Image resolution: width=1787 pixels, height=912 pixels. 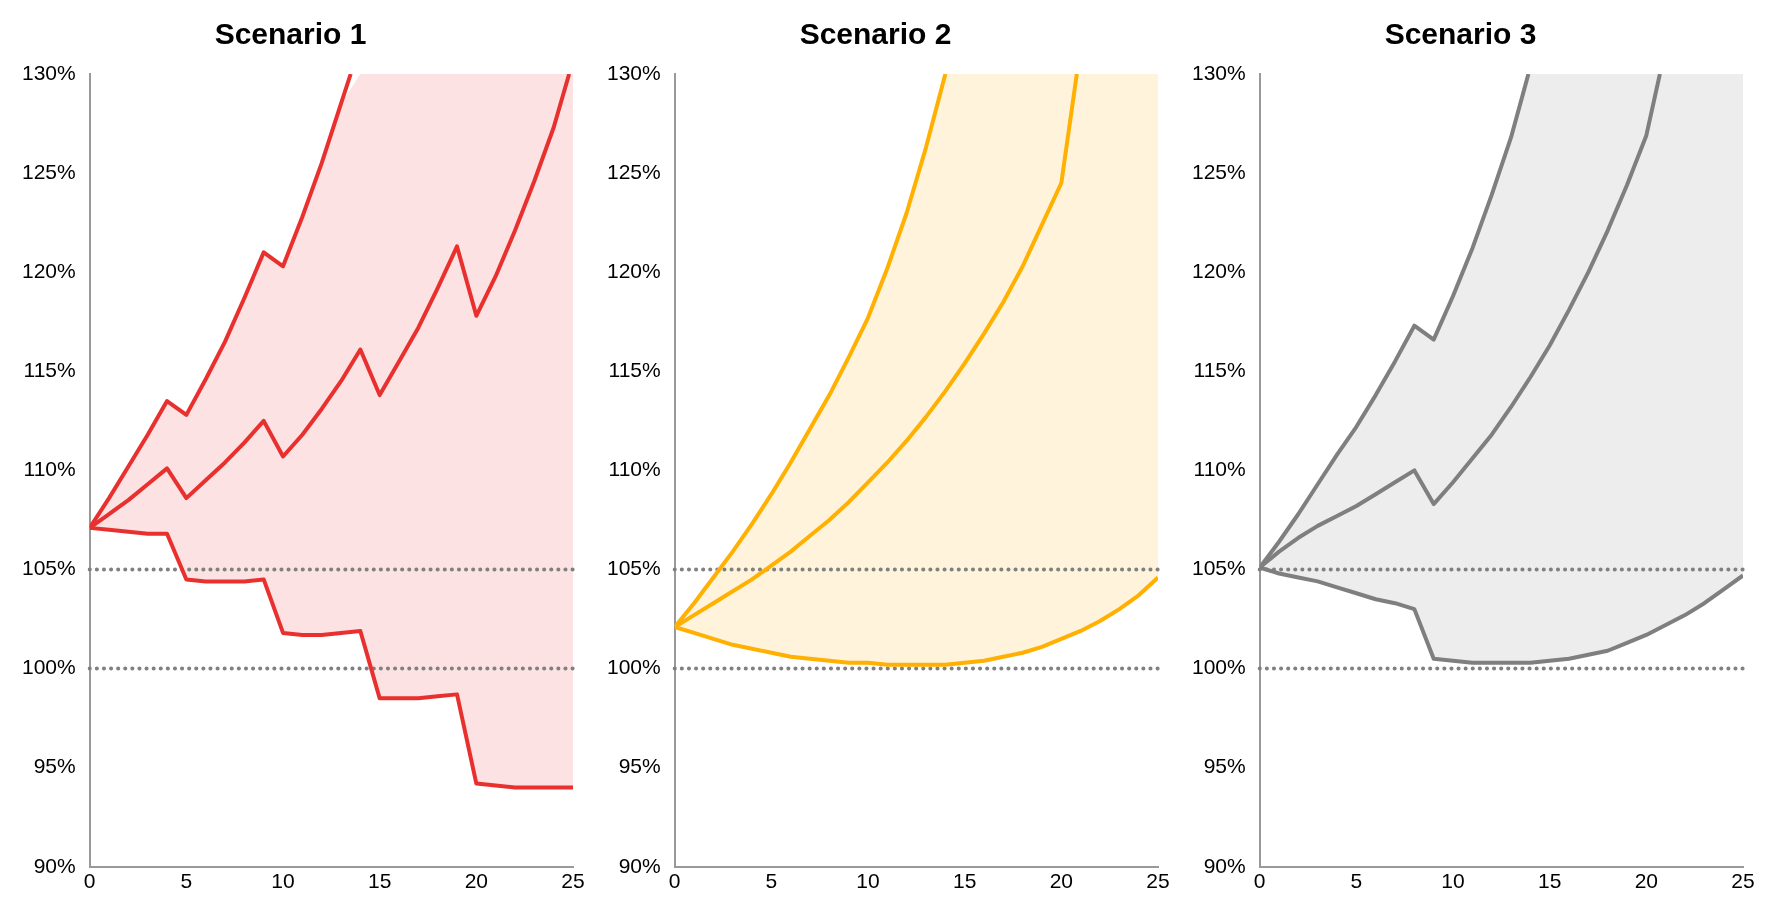 What do you see at coordinates (290, 34) in the screenshot?
I see `chart-title: Scenario 1` at bounding box center [290, 34].